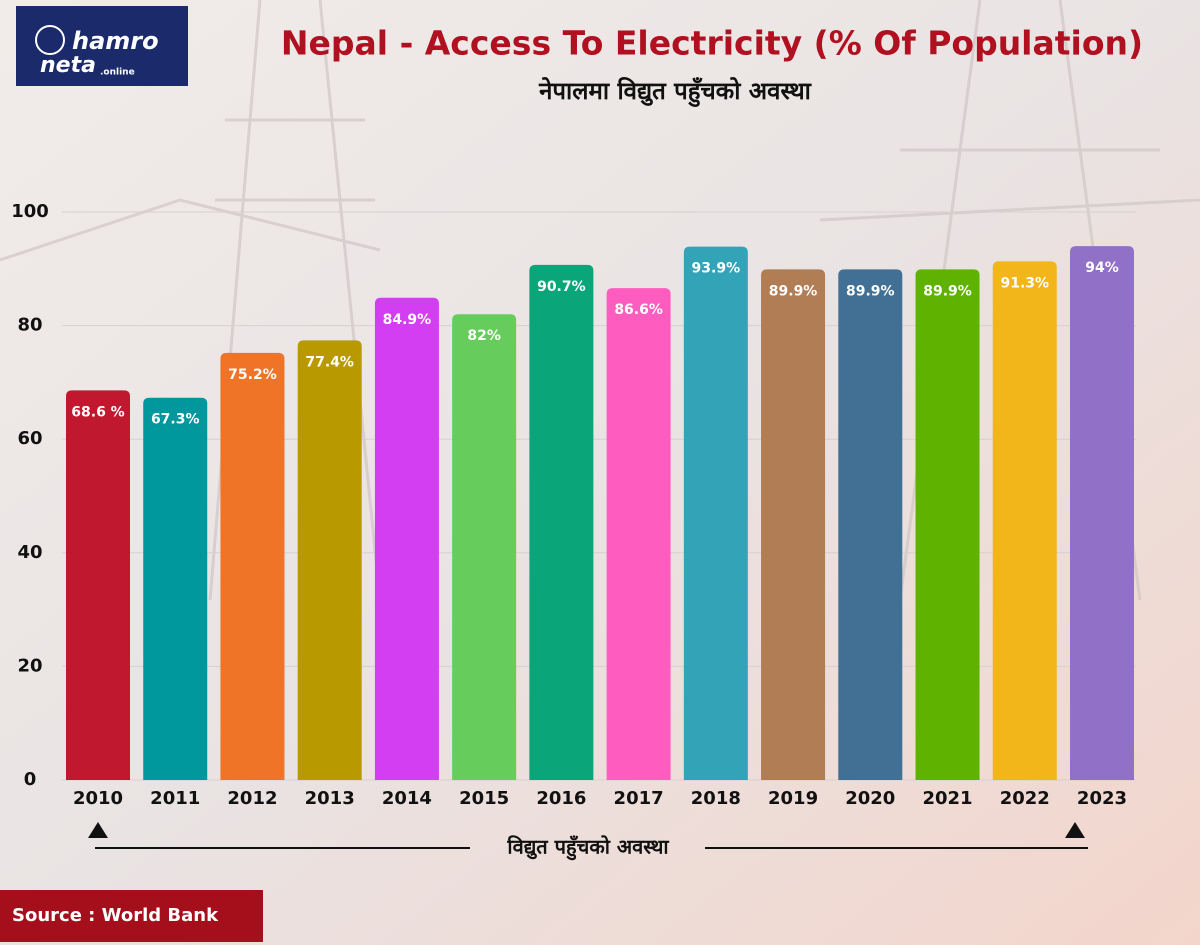 The image size is (1200, 945). I want to click on value-label: 91.3%, so click(1024, 283).